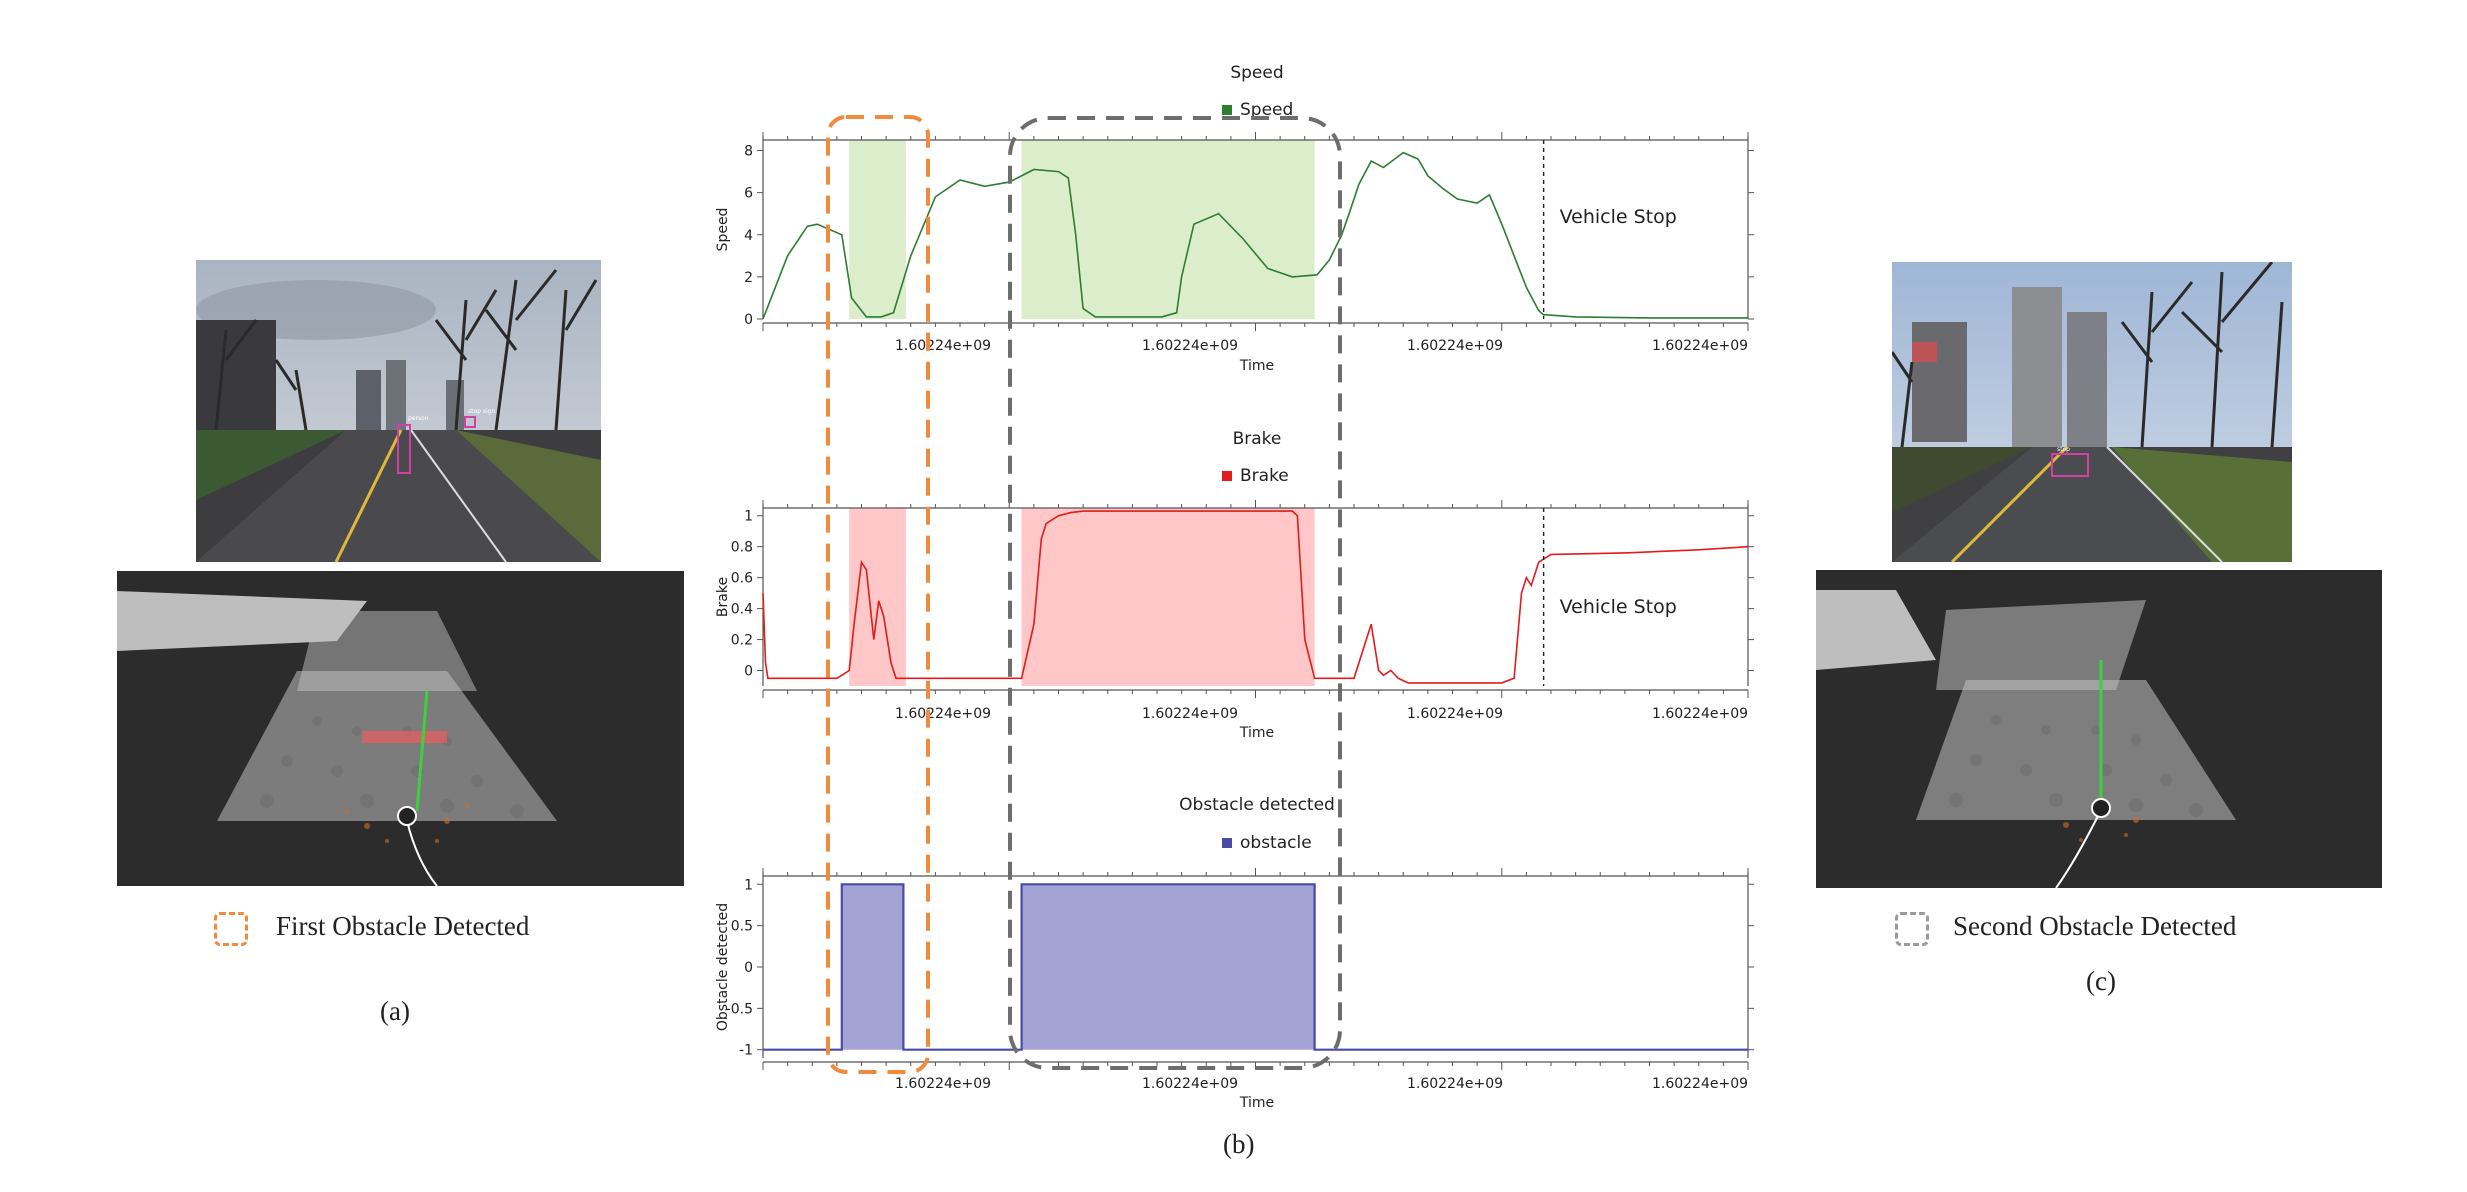 Image resolution: width=2467 pixels, height=1192 pixels. What do you see at coordinates (748, 968) in the screenshot?
I see `obstacle-ytick-label: 0` at bounding box center [748, 968].